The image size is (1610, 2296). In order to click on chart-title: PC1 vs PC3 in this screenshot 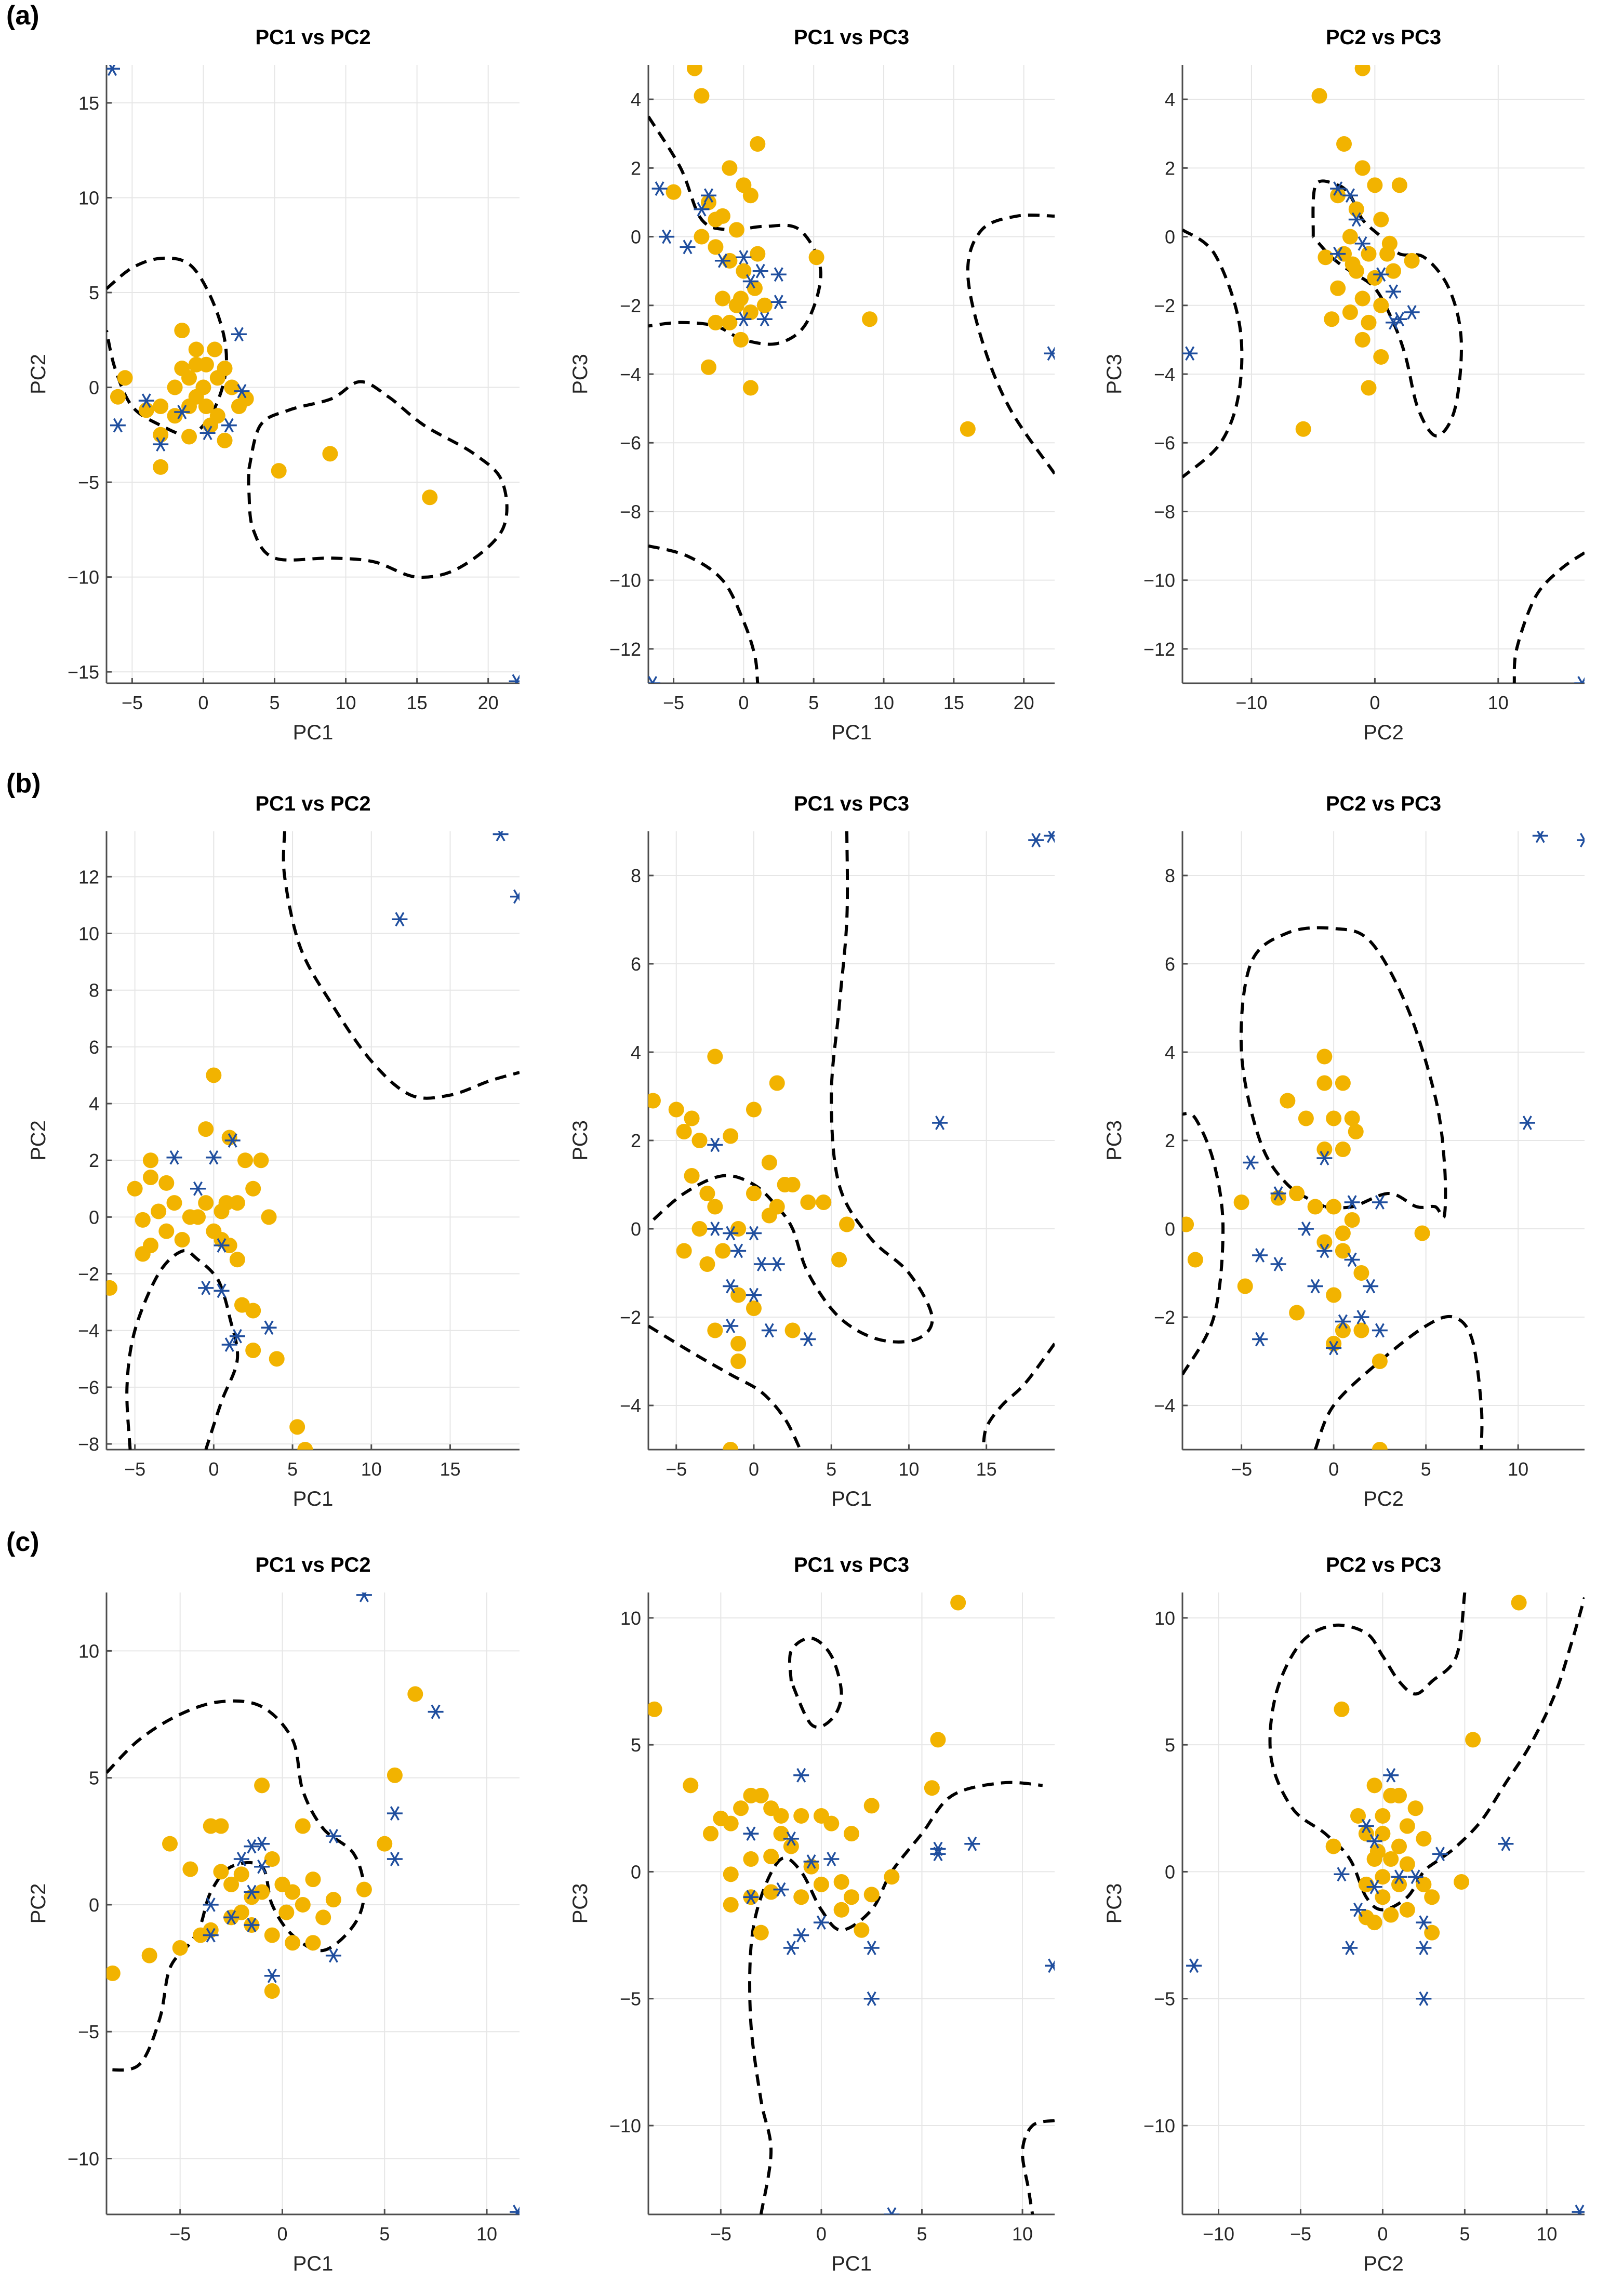, I will do `click(851, 1565)`.